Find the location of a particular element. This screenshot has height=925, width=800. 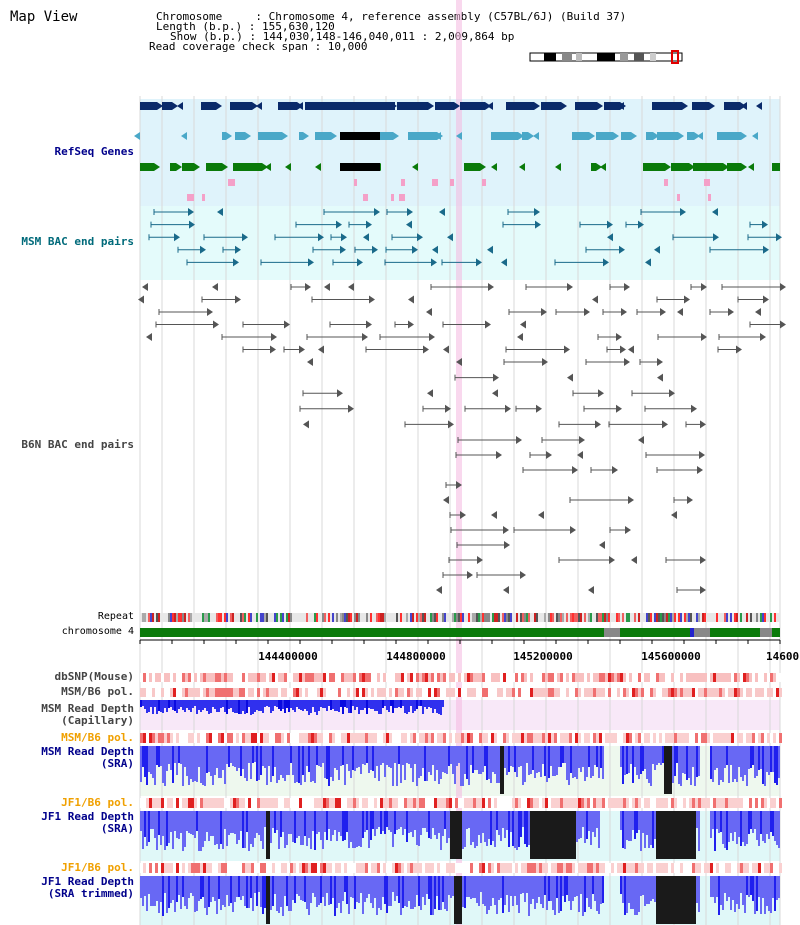

jf1-depth-trim-label: JF1 Read Depth (SRA trimmed) is located at coordinates (87, 887).